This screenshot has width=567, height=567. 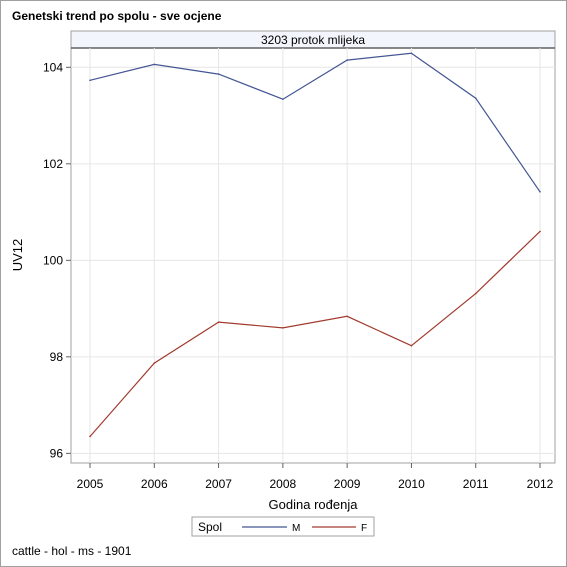 I want to click on footnote: cattle - hol - ms - 1901, so click(x=72, y=551).